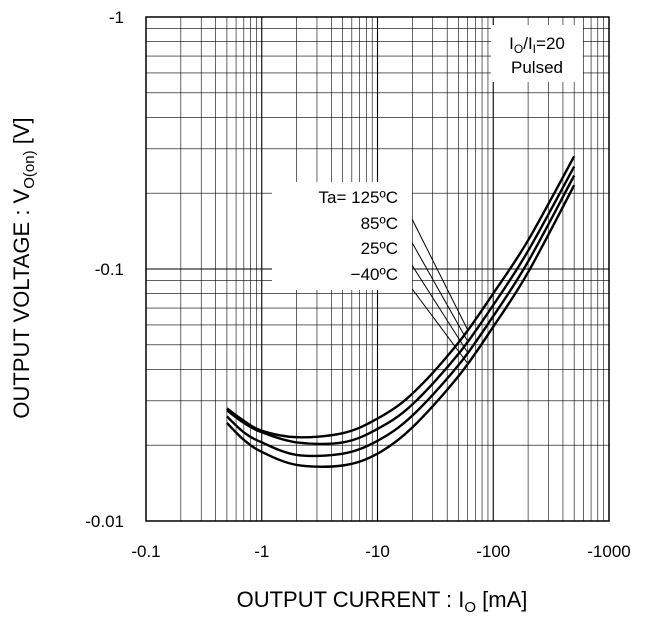 This screenshot has height=623, width=649. I want to click on condition-ratio-tail: =20, so click(550, 43).